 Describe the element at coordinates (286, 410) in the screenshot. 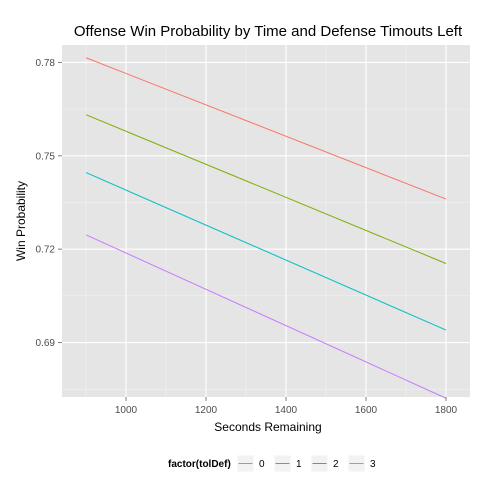

I see `x-tick-label: 1400` at that location.